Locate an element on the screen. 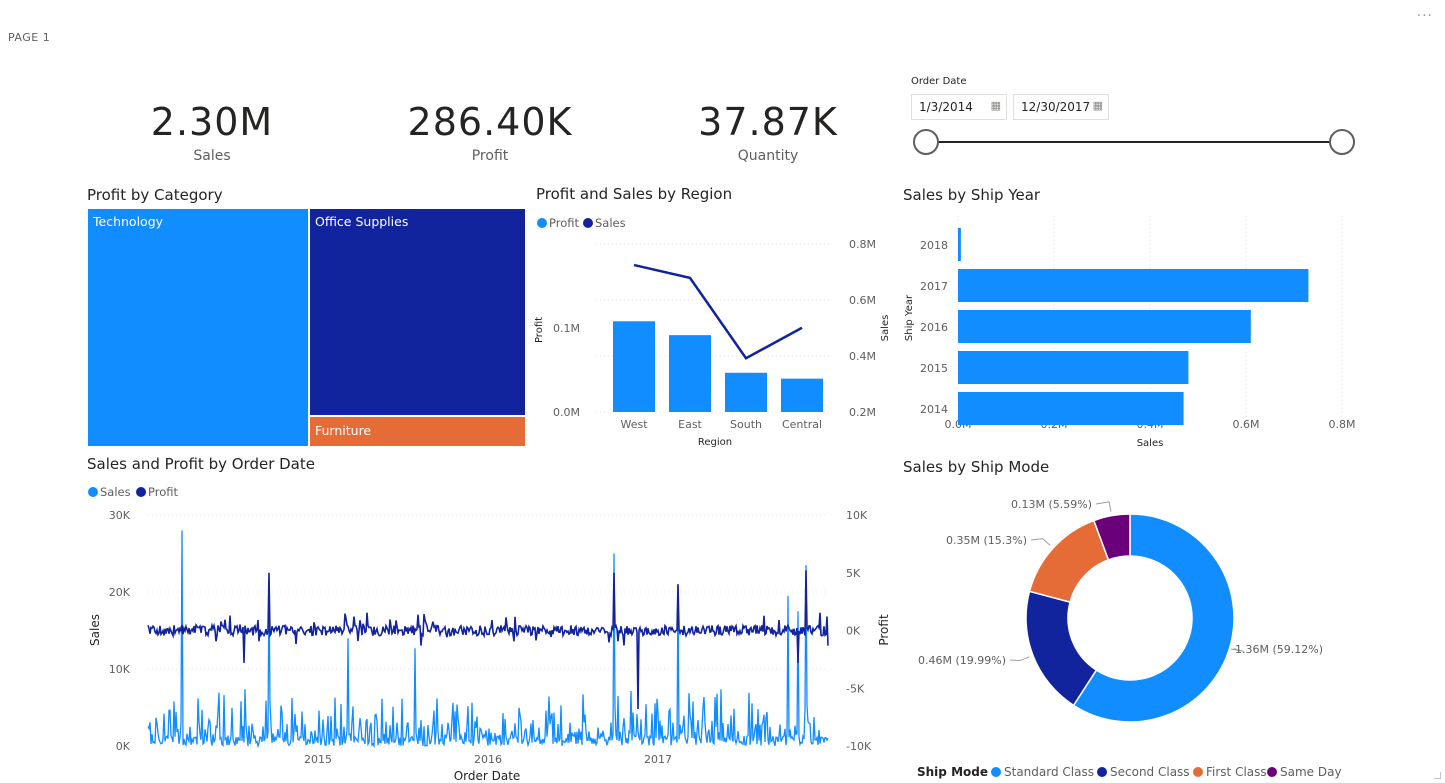 This screenshot has height=783, width=1445. legend-title: Ship Mode is located at coordinates (952, 772).